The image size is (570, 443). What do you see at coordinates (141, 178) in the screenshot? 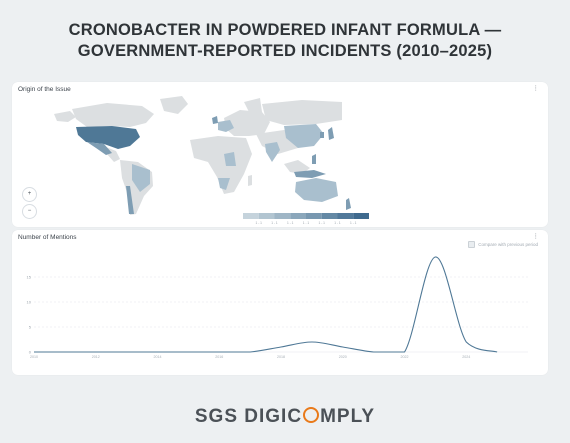
I see `country-brazil` at bounding box center [141, 178].